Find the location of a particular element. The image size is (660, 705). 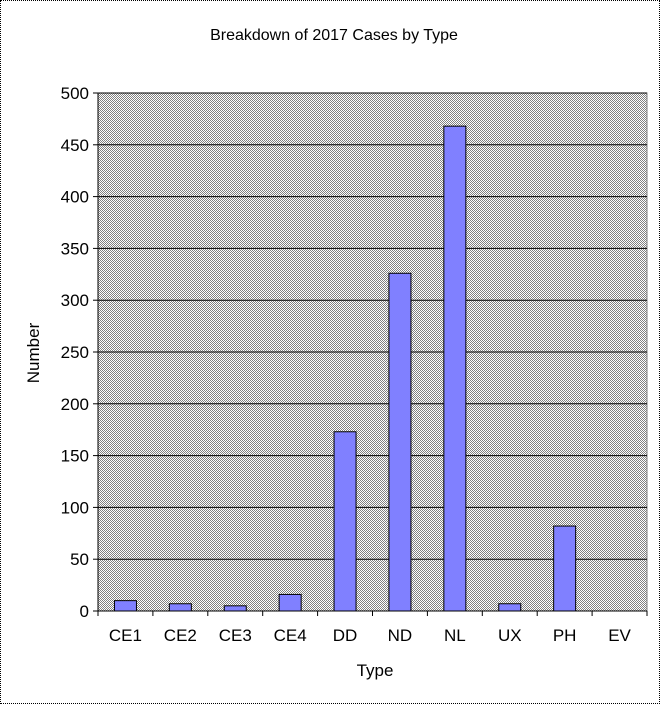

y-tick-label: 400 is located at coordinates (75, 197).